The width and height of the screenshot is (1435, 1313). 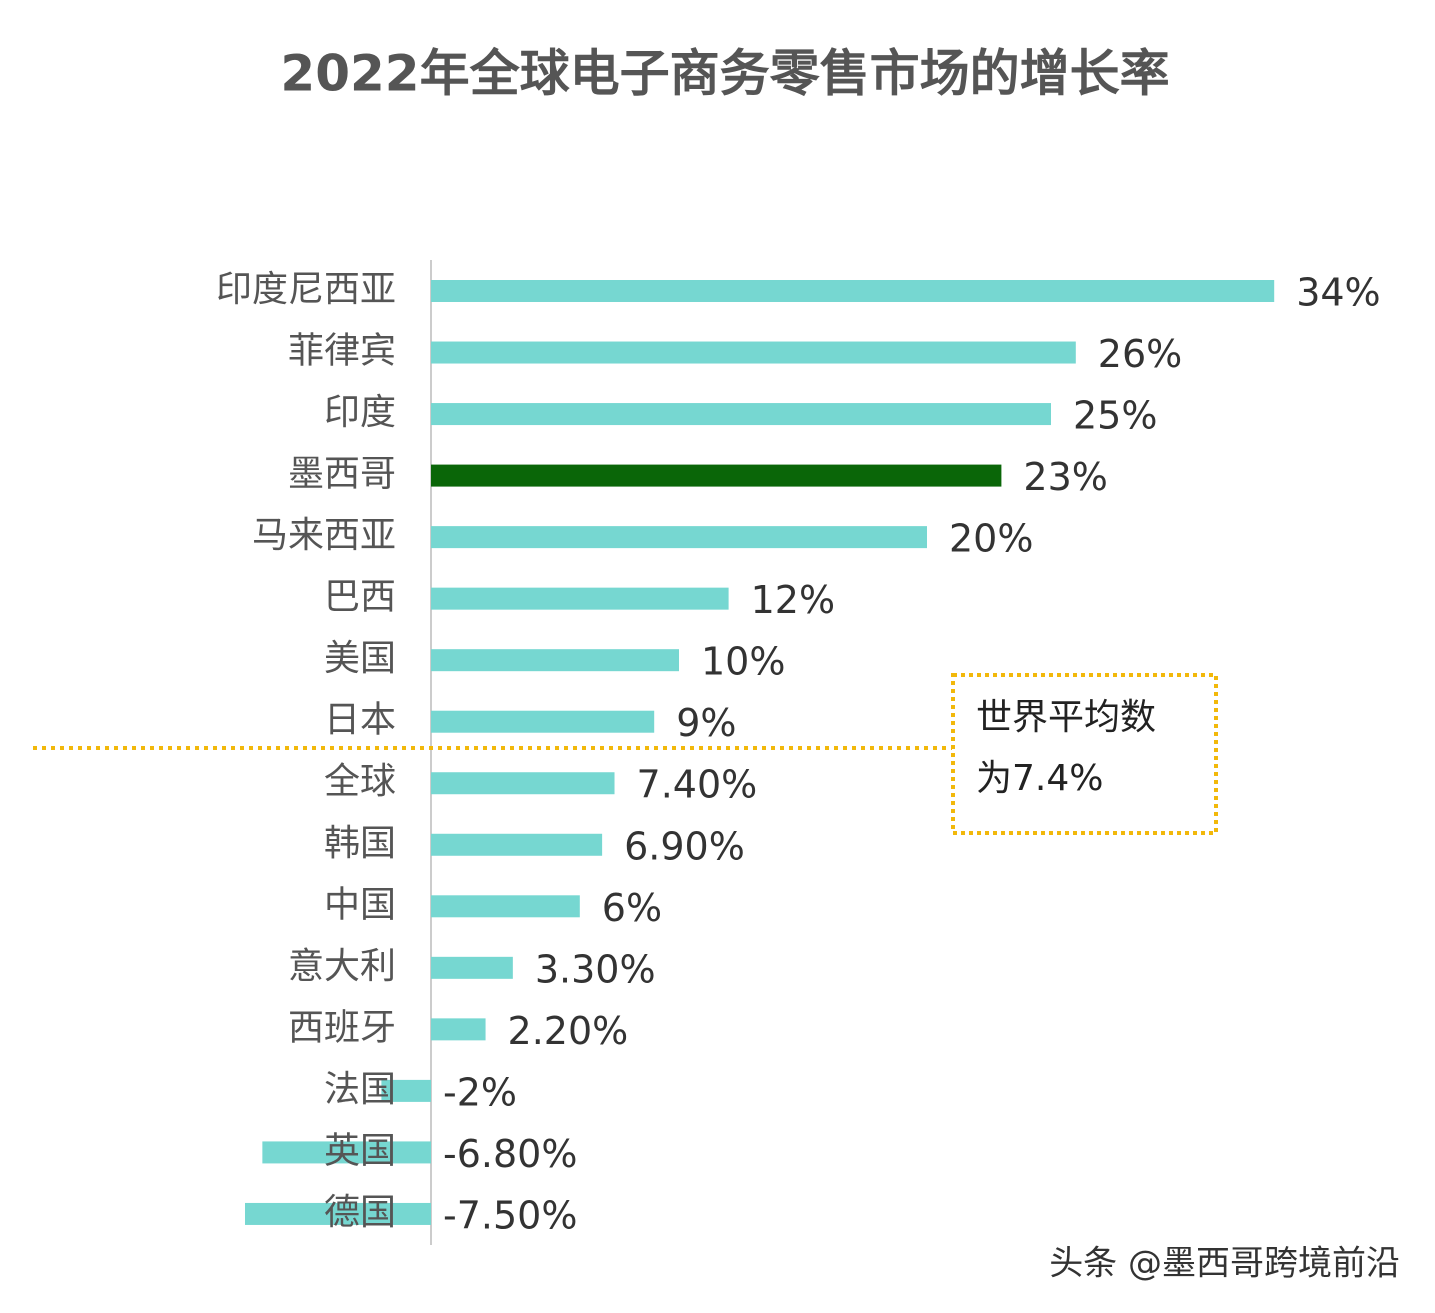 What do you see at coordinates (510, 1154) in the screenshot?
I see `value-label: -6.80%` at bounding box center [510, 1154].